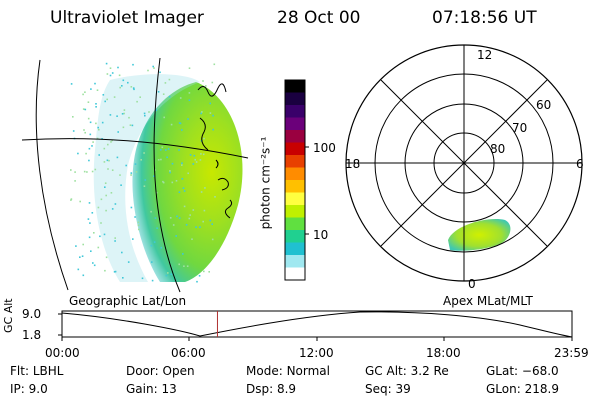  I want to click on lat-label-70: 70, so click(520, 128).